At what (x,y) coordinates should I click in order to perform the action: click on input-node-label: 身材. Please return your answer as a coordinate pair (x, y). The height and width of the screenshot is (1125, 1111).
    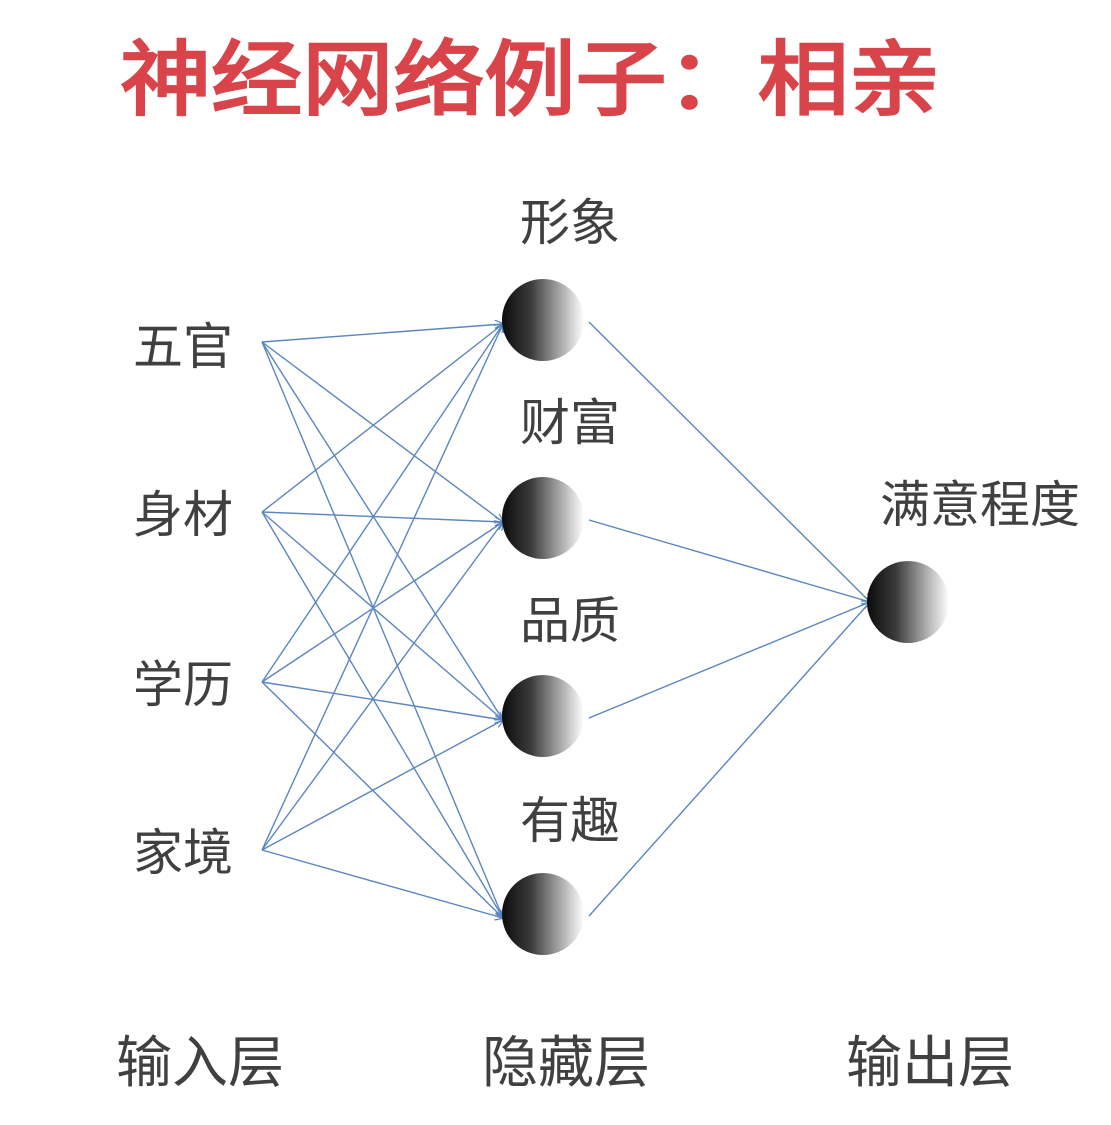
    Looking at the image, I should click on (183, 515).